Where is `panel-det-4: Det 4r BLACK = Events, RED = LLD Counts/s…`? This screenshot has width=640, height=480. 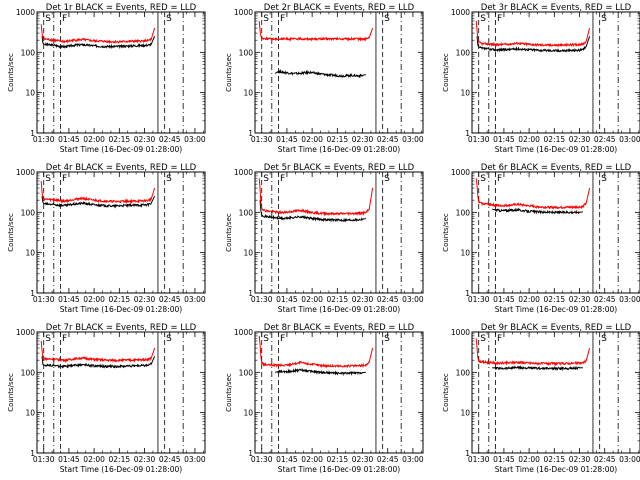 panel-det-4: Det 4r BLACK = Events, RED = LLD Counts/s… is located at coordinates (106, 238).